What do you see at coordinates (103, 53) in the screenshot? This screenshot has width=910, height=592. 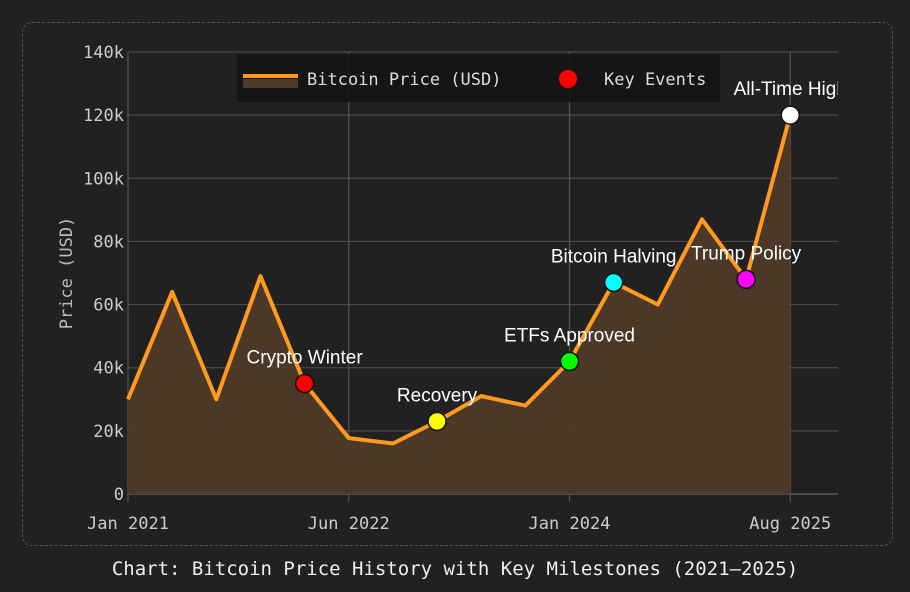 I see `y-tick-label: 140k` at bounding box center [103, 53].